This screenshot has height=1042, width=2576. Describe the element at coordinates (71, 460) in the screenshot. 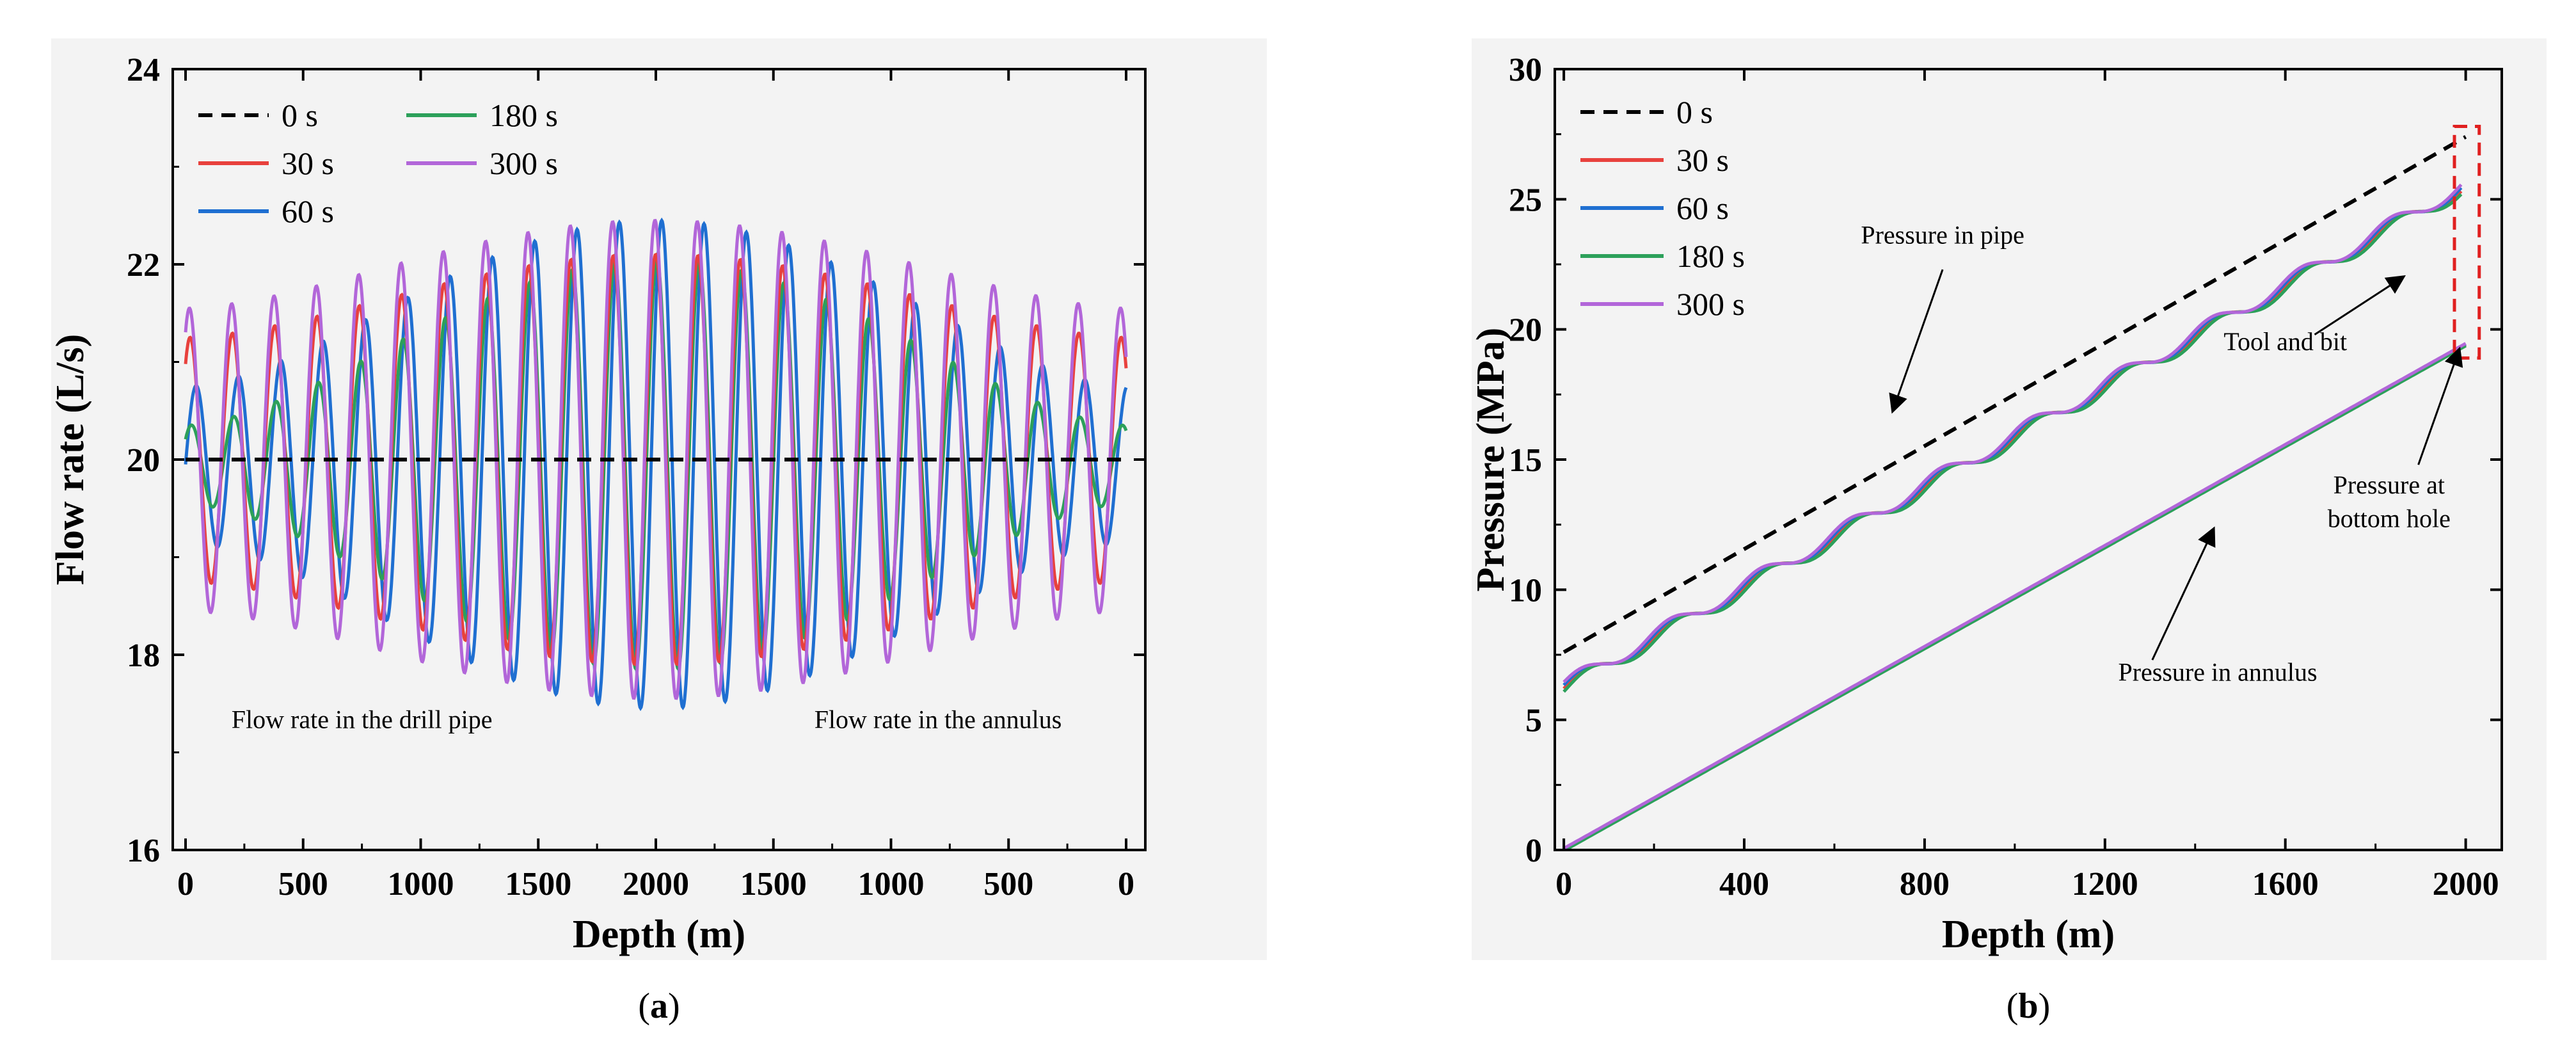

I see `chart-a-y-axis-label: Flow rate (L/s)` at that location.